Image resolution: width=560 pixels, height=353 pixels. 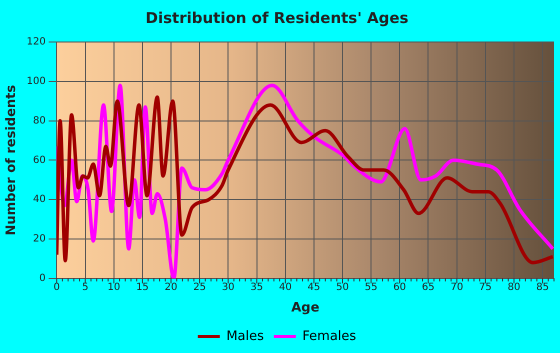 I want to click on x-tick-label: 10, so click(x=113, y=287).